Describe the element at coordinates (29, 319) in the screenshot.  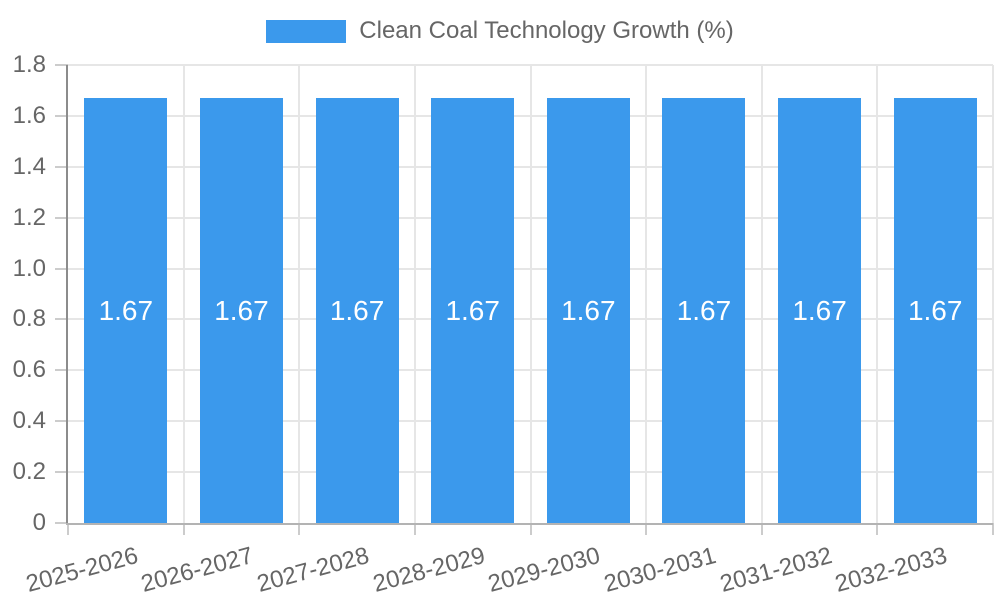
I see `y-tick-label: 0.8` at that location.